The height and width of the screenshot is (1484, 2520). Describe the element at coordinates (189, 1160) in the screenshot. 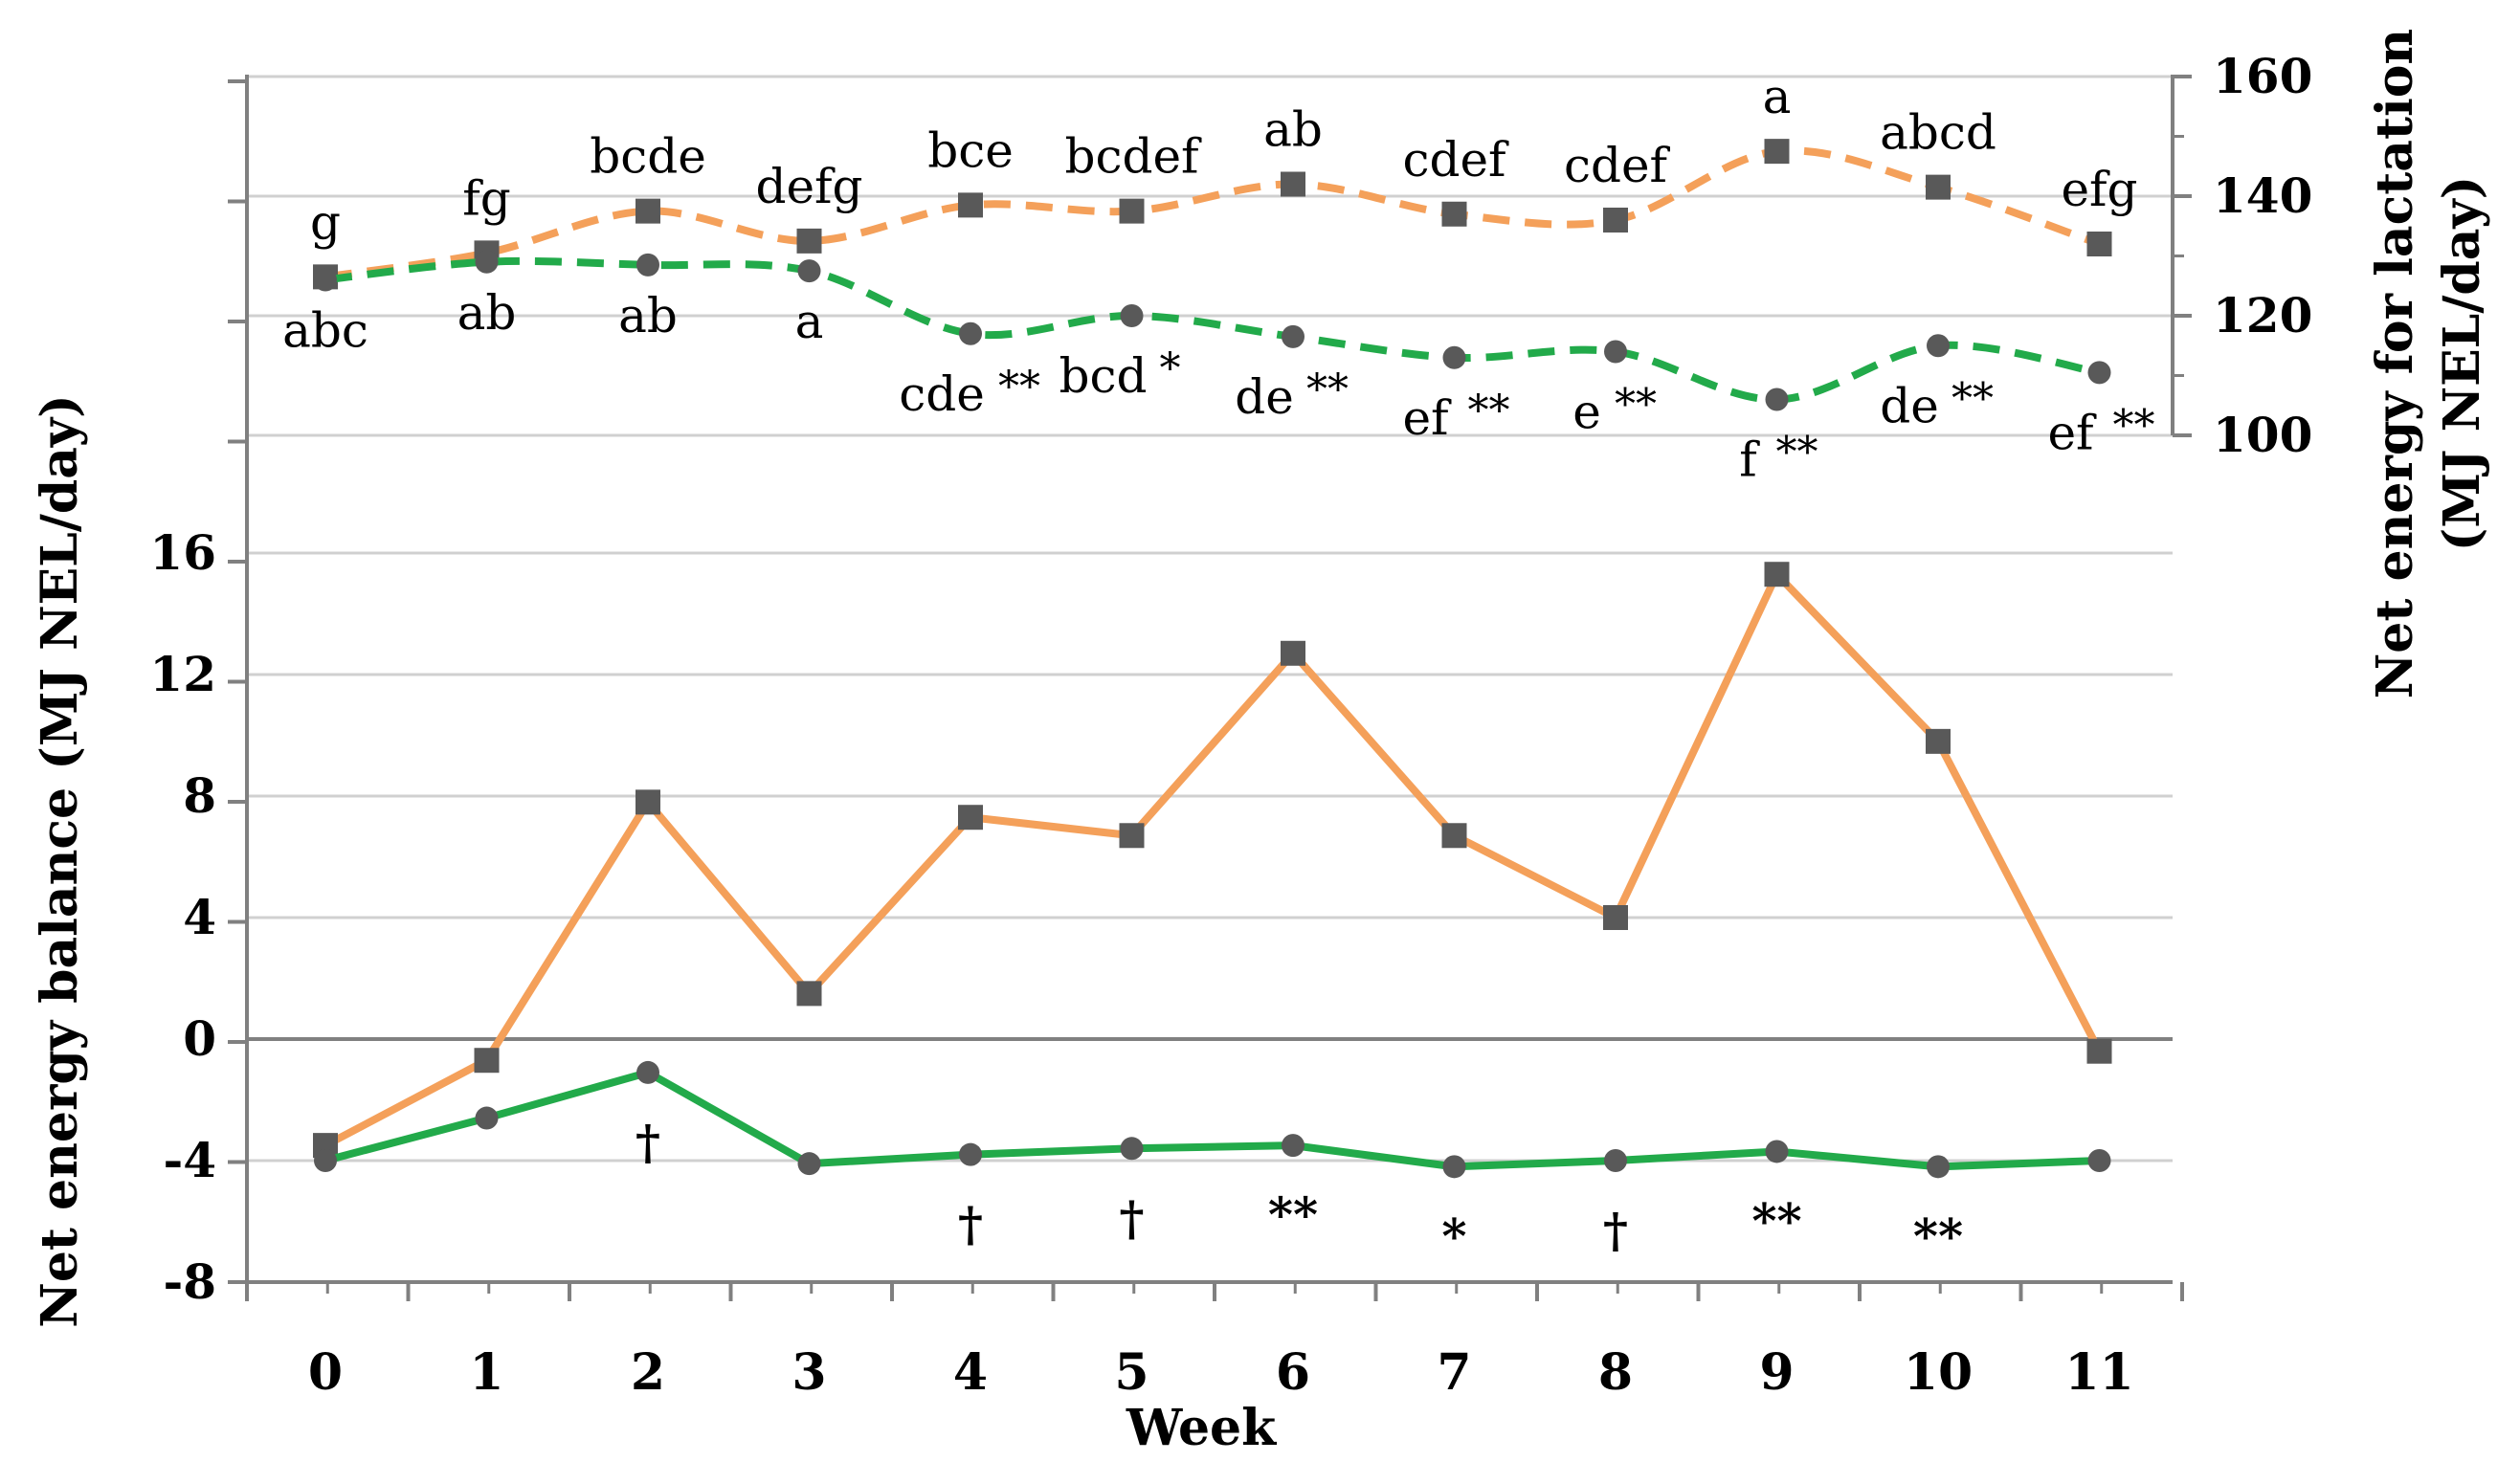

I see `y-left-tick-label: -4` at that location.